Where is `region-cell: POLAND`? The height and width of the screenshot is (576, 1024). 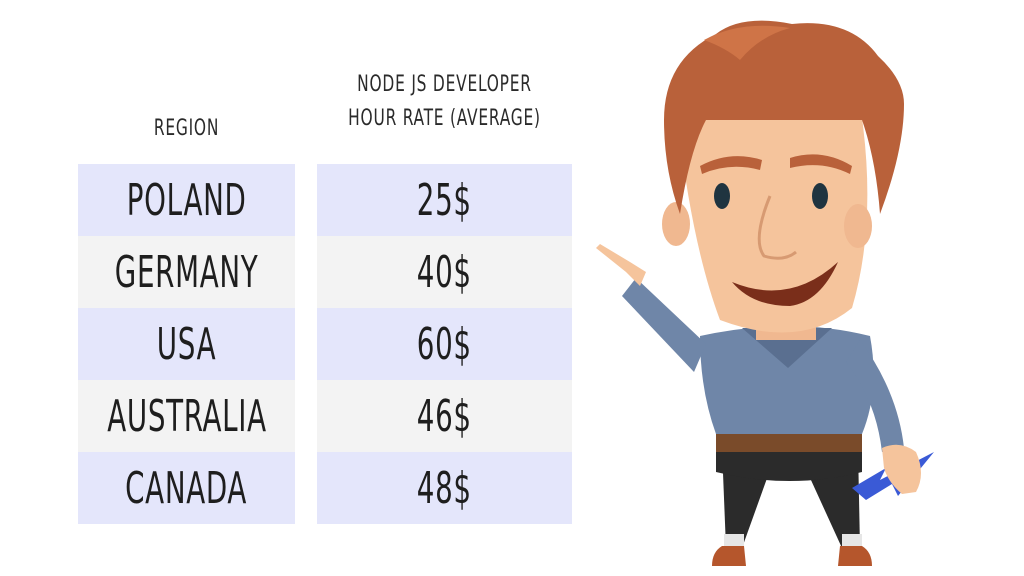
region-cell: POLAND is located at coordinates (186, 200).